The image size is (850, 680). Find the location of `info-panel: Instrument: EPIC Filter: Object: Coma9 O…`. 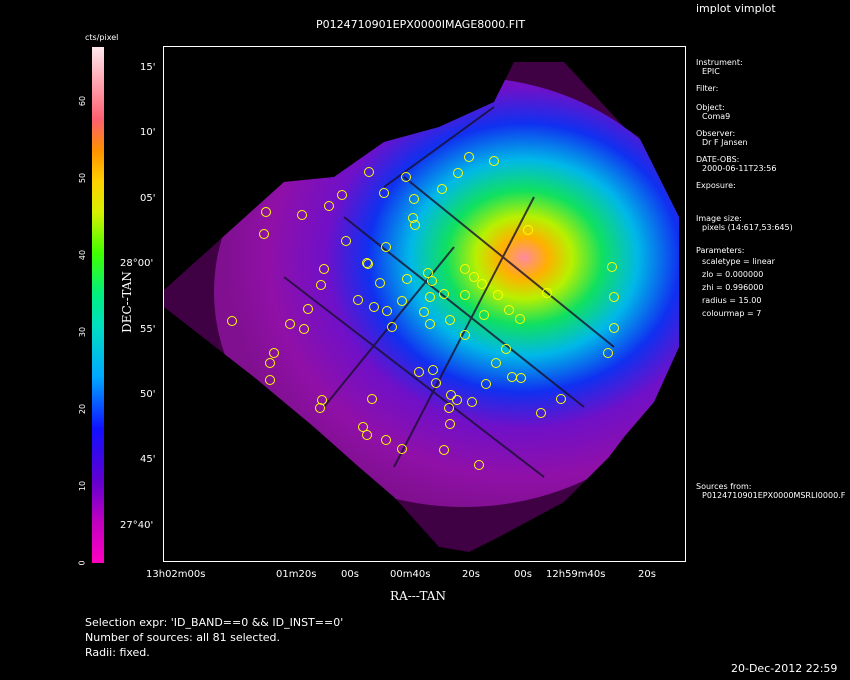

info-panel: Instrument: EPIC Filter: Object: Coma9 O… is located at coordinates (771, 283).